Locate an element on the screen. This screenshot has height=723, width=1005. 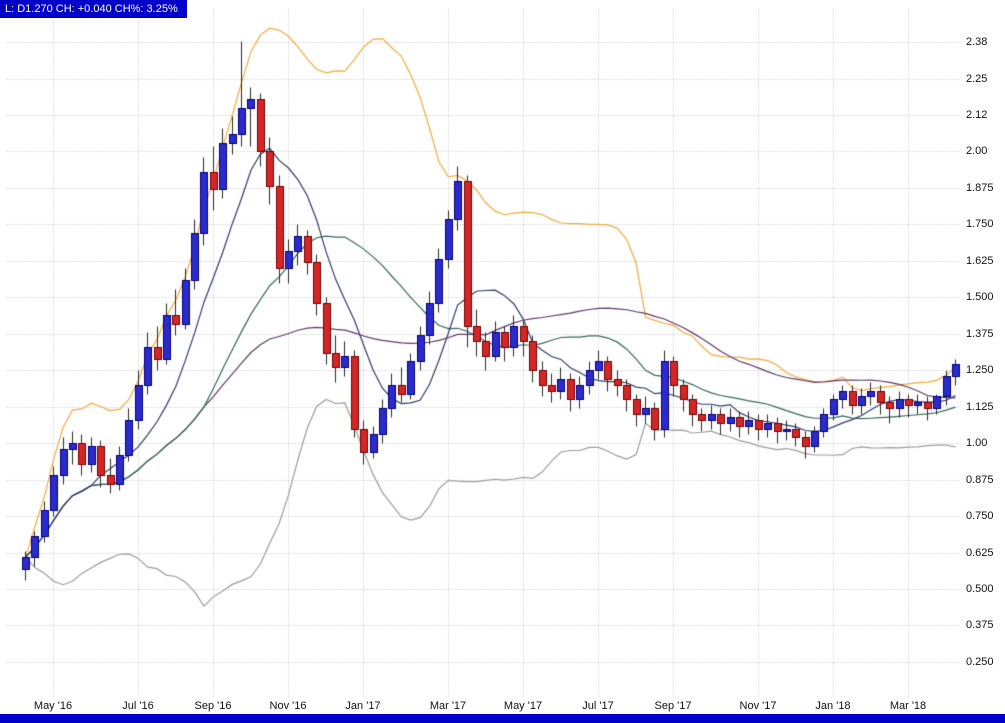
quote-badge: L: D1.270 CH: +0.040 CH%: 3.25% is located at coordinates (93, 9).